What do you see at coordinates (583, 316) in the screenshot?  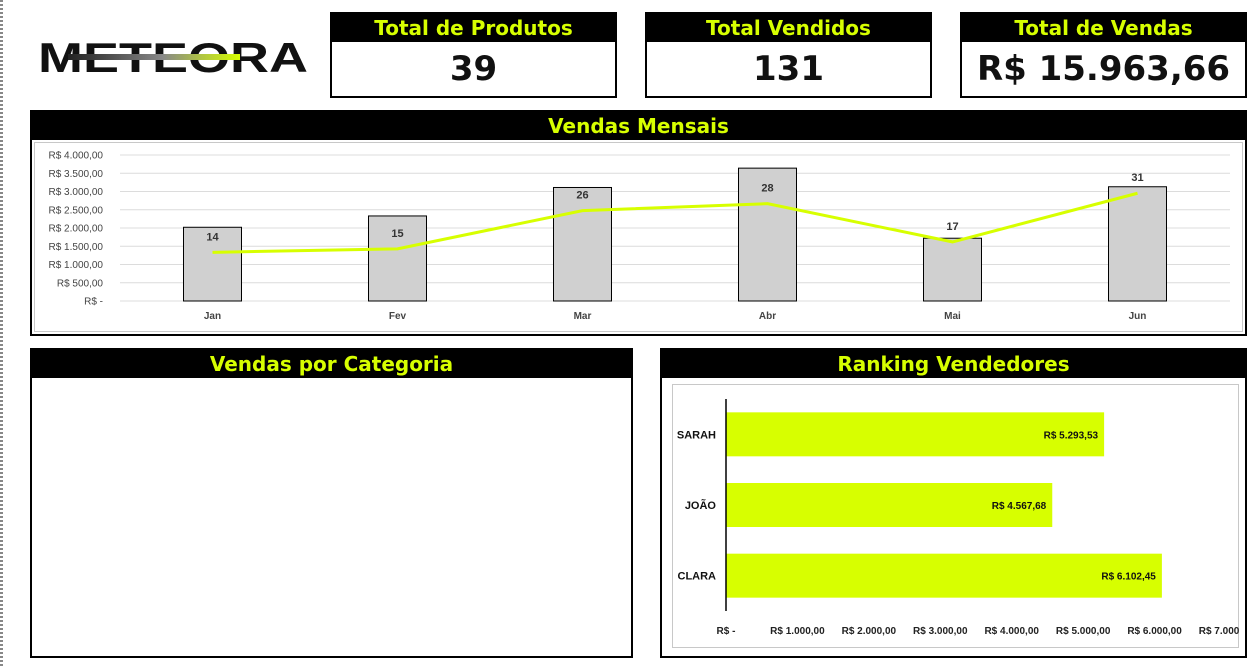 I see `x-tick-label: Mar` at bounding box center [583, 316].